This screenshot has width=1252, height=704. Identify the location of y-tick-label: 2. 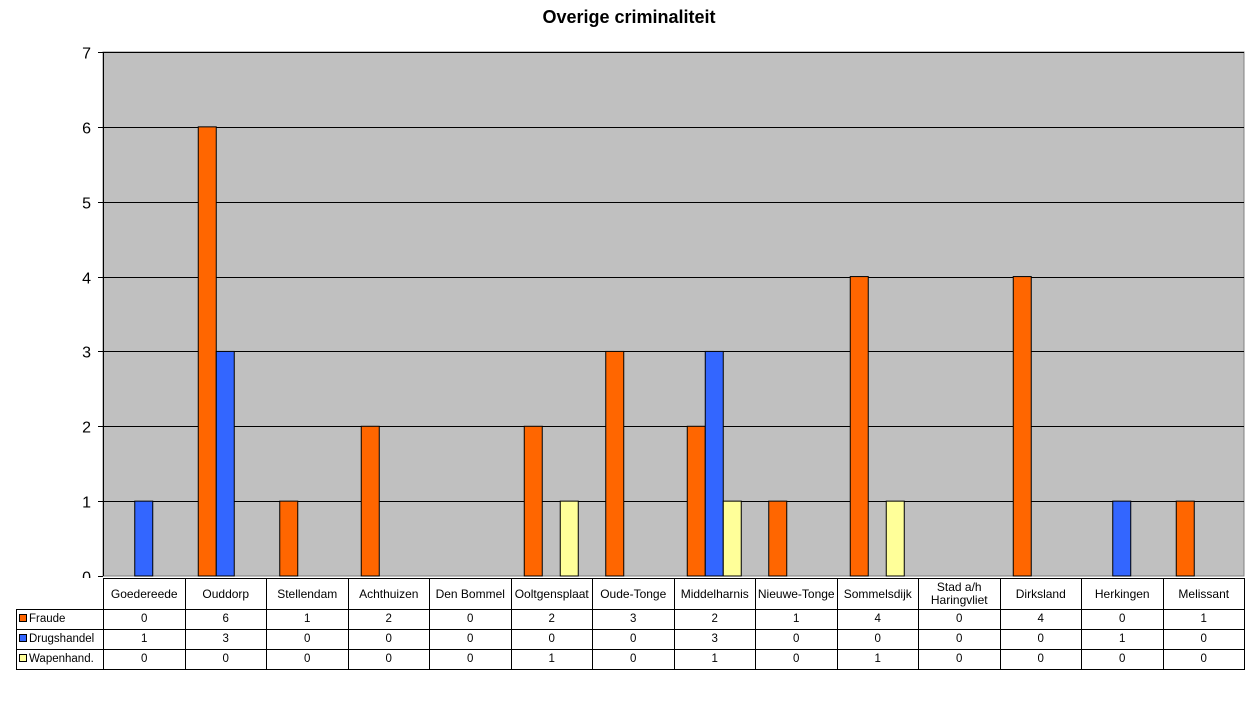
(86, 428).